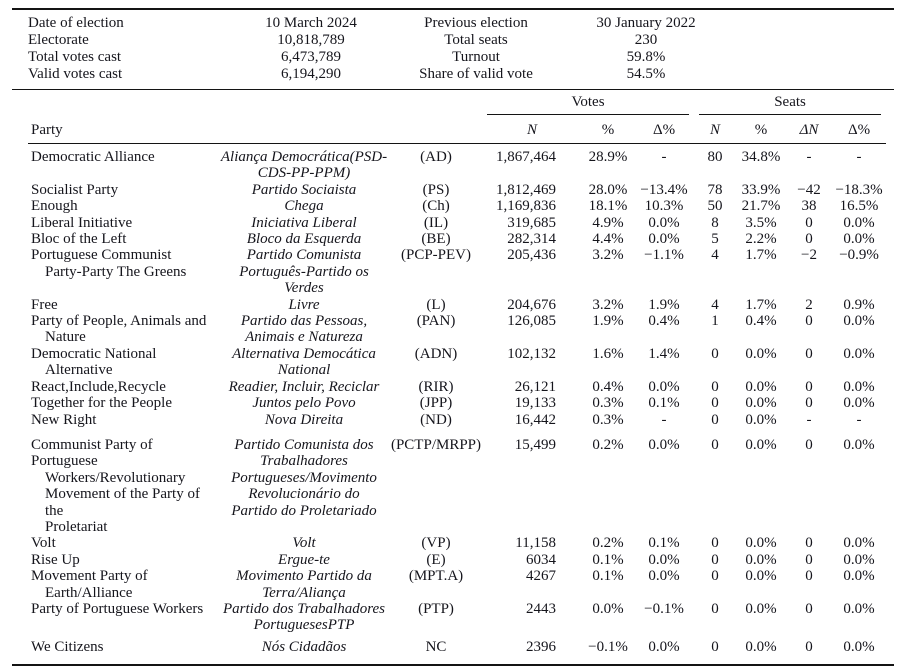  Describe the element at coordinates (304, 576) in the screenshot. I see `party-name-pt-line: Movimento Partido da` at that location.